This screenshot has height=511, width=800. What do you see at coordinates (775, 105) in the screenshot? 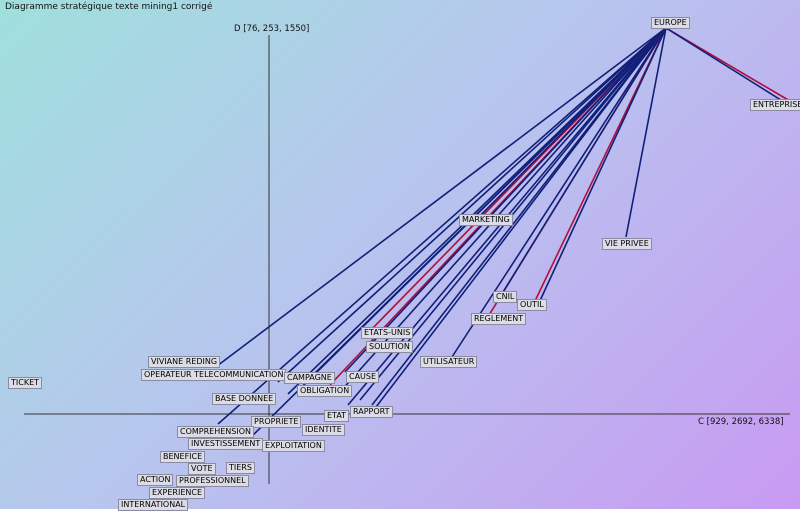
I see `term-entreprise: ENTREPRISE` at bounding box center [775, 105].